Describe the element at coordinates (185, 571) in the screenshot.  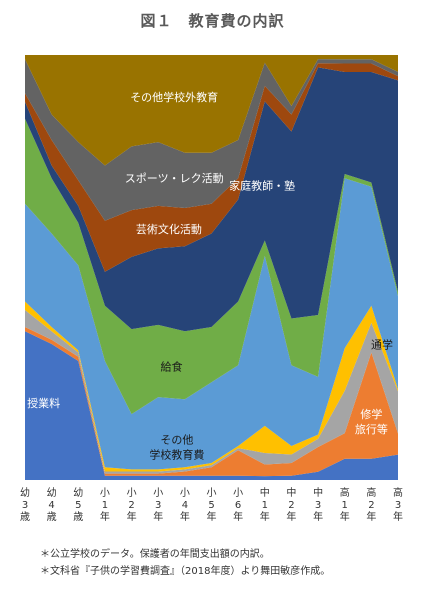
I see `note-line: ＊文科省『子供の学習費調査』（2018年度）より舞田敏彦作成。` at that location.